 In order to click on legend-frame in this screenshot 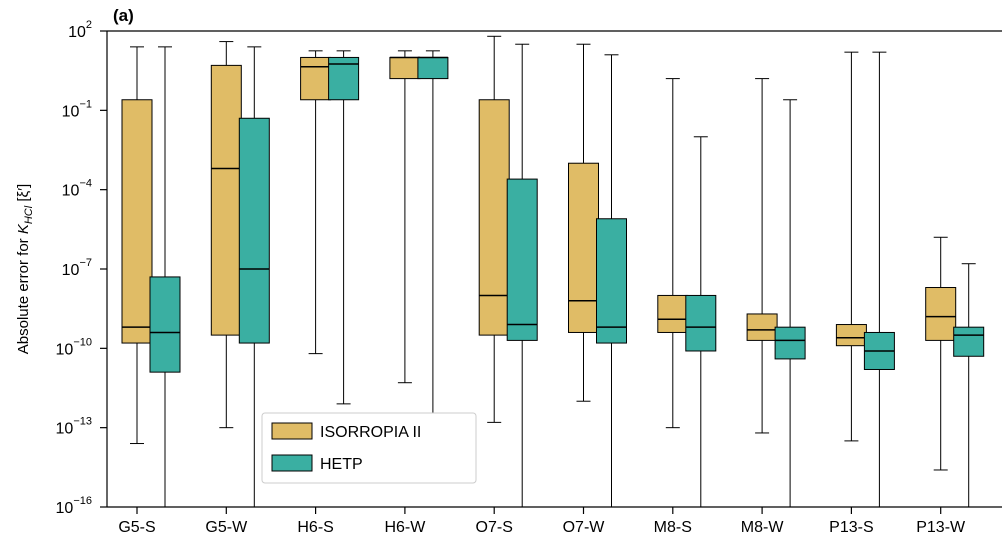, I will do `click(369, 448)`.